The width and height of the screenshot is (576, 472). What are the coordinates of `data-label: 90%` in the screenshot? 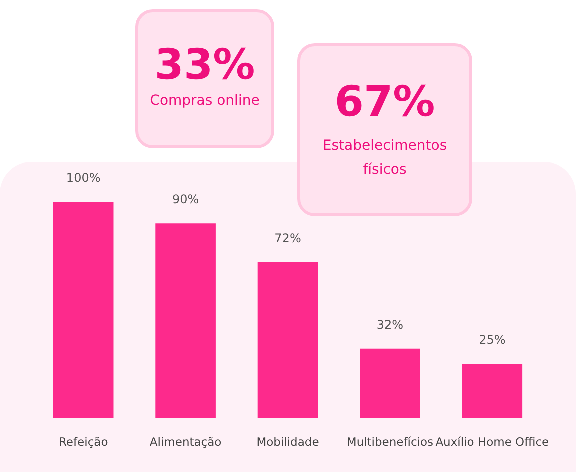 It's located at (186, 199).